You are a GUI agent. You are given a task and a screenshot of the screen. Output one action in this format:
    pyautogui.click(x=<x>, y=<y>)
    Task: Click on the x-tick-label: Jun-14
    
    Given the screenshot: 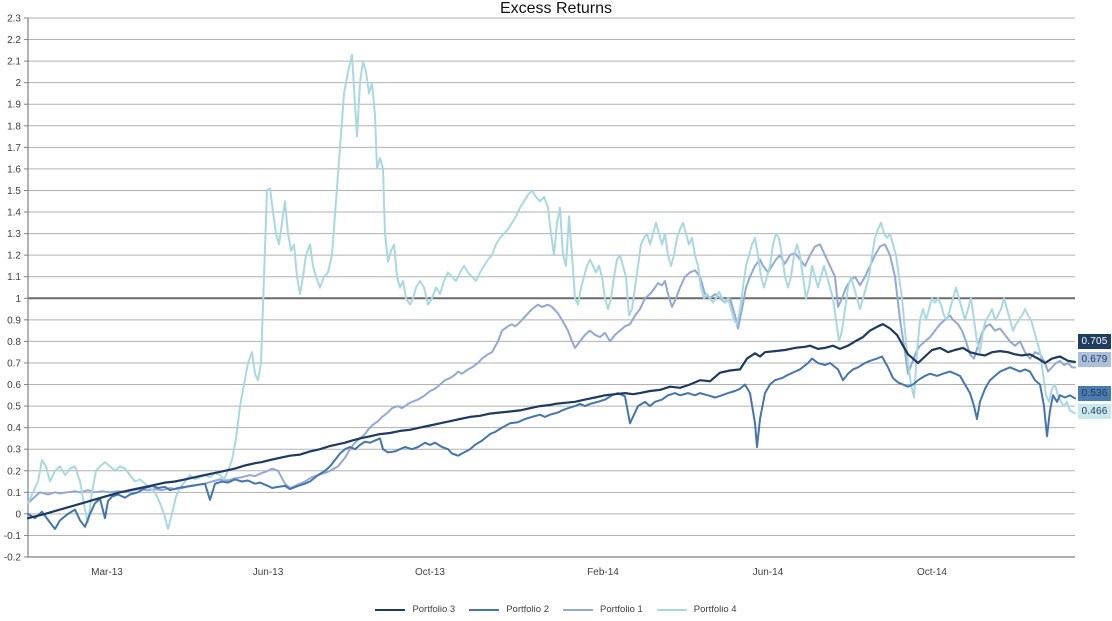 What is the action you would take?
    pyautogui.click(x=768, y=572)
    